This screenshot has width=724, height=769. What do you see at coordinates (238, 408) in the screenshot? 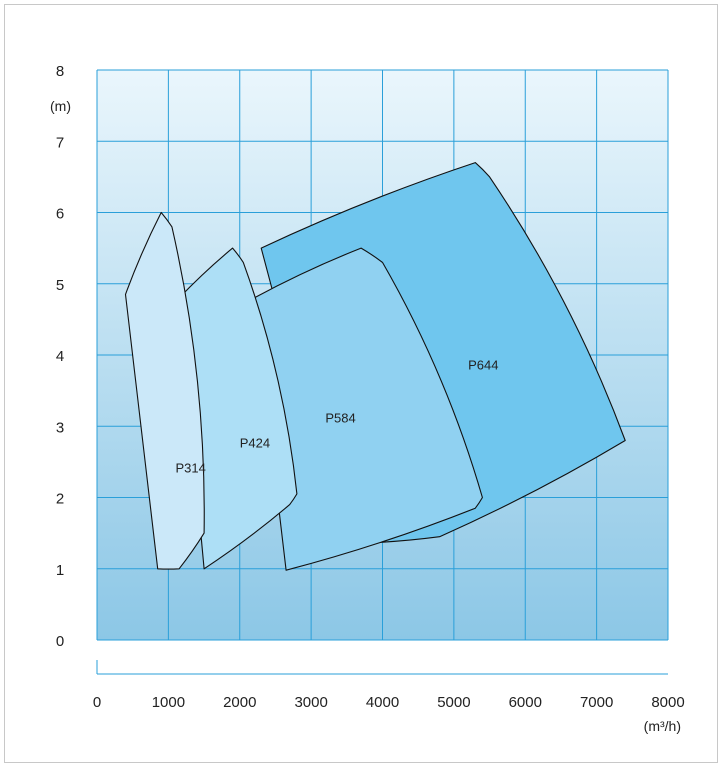
I see `series-area-p424` at bounding box center [238, 408].